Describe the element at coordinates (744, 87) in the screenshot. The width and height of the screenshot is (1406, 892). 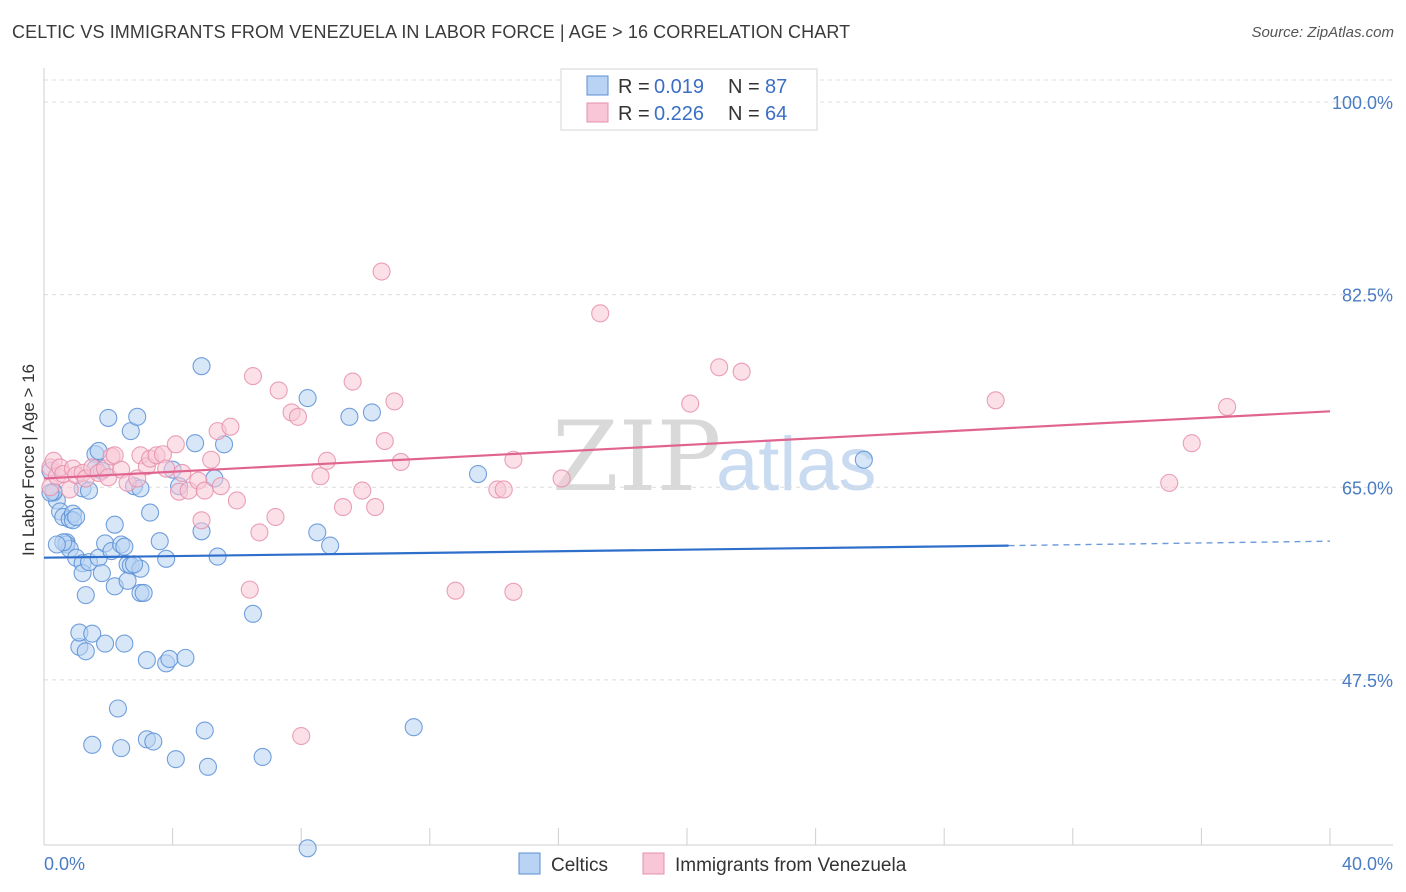
I see `legend-n-label-1: N =` at that location.